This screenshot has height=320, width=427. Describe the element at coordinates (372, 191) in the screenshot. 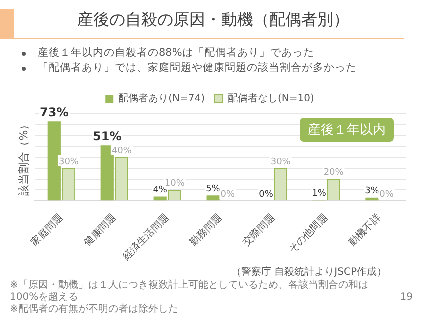

I see `data-label: 3%` at that location.